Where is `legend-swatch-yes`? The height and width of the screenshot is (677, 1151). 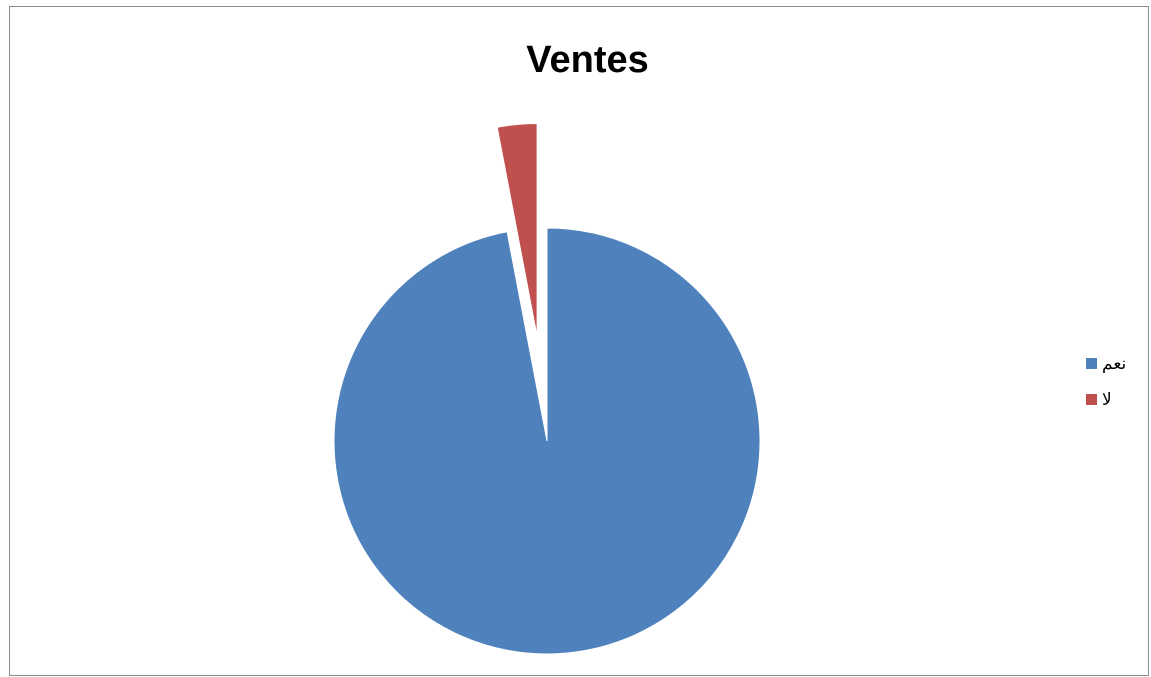 legend-swatch-yes is located at coordinates (1091, 363).